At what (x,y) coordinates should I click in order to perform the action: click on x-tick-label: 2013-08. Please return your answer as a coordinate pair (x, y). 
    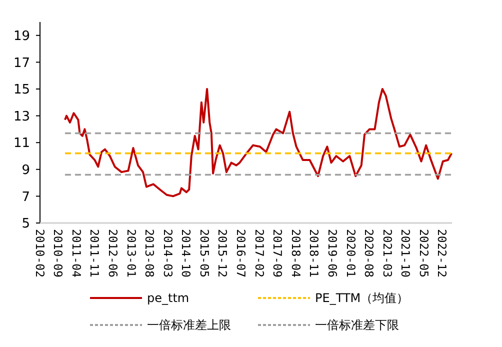
    Looking at the image, I should click on (149, 253).